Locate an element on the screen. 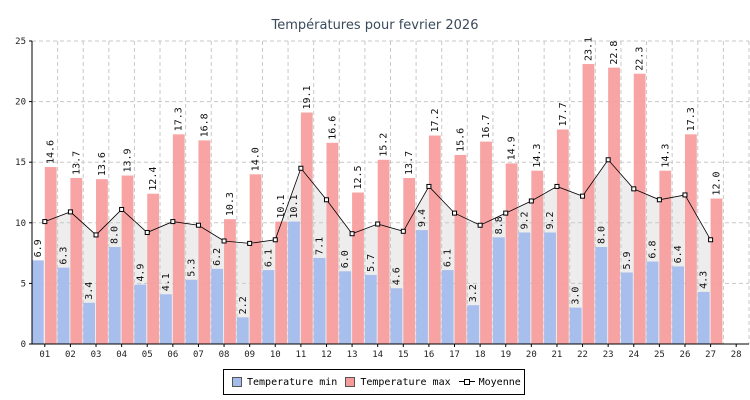 This screenshot has height=400, width=750. x-tick-label: 26 is located at coordinates (685, 355).